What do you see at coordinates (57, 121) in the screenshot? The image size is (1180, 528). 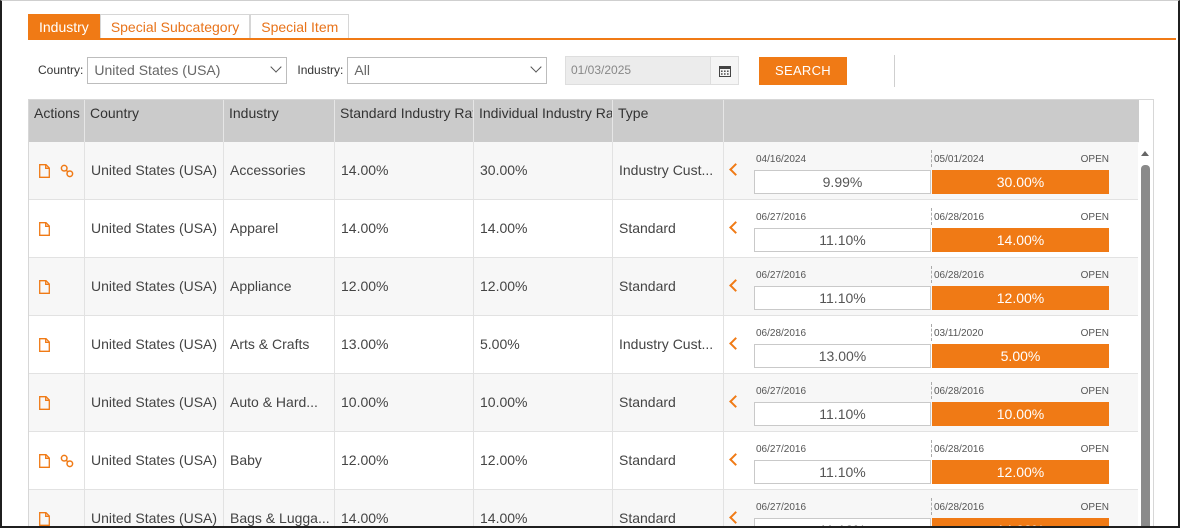 I see `column-header-actions: Actions` at bounding box center [57, 121].